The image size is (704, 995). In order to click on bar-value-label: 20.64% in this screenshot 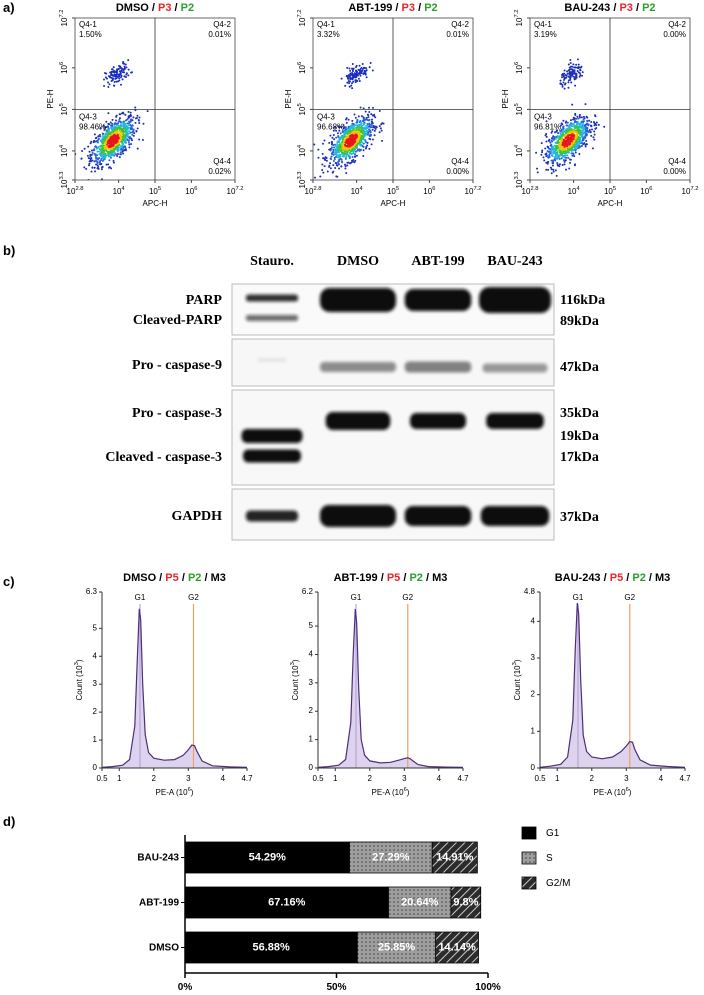, I will do `click(420, 902)`.